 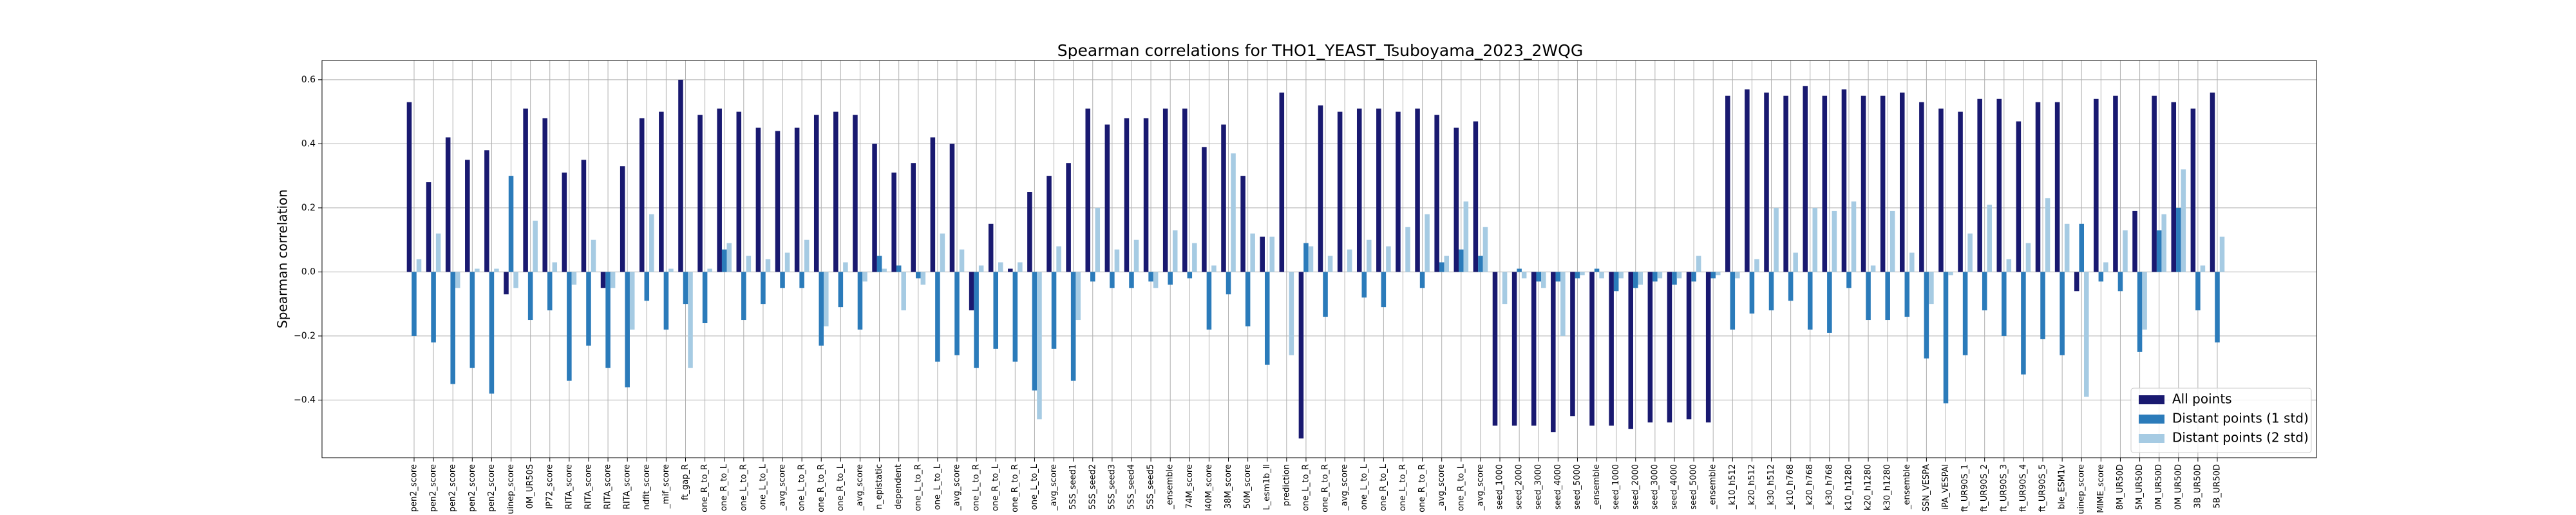 I want to click on legend-swatch, so click(x=2151, y=438).